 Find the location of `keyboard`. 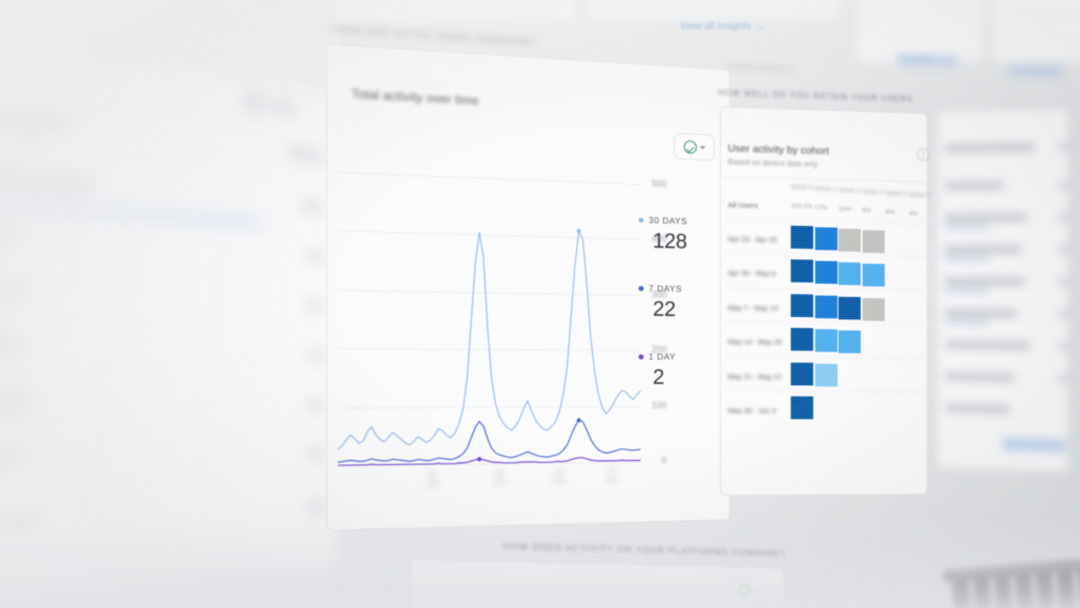

keyboard is located at coordinates (1011, 576).